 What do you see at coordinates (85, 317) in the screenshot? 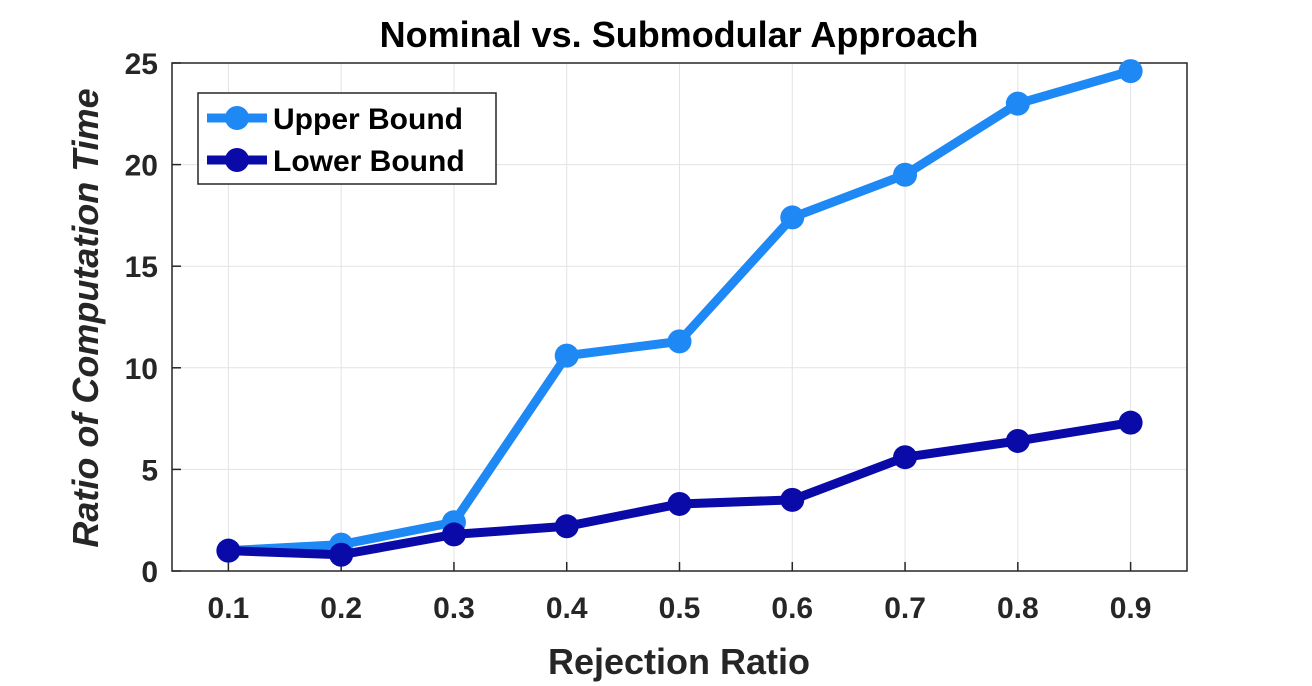
I see `y-axis-label: Ratio of Computation Time` at bounding box center [85, 317].